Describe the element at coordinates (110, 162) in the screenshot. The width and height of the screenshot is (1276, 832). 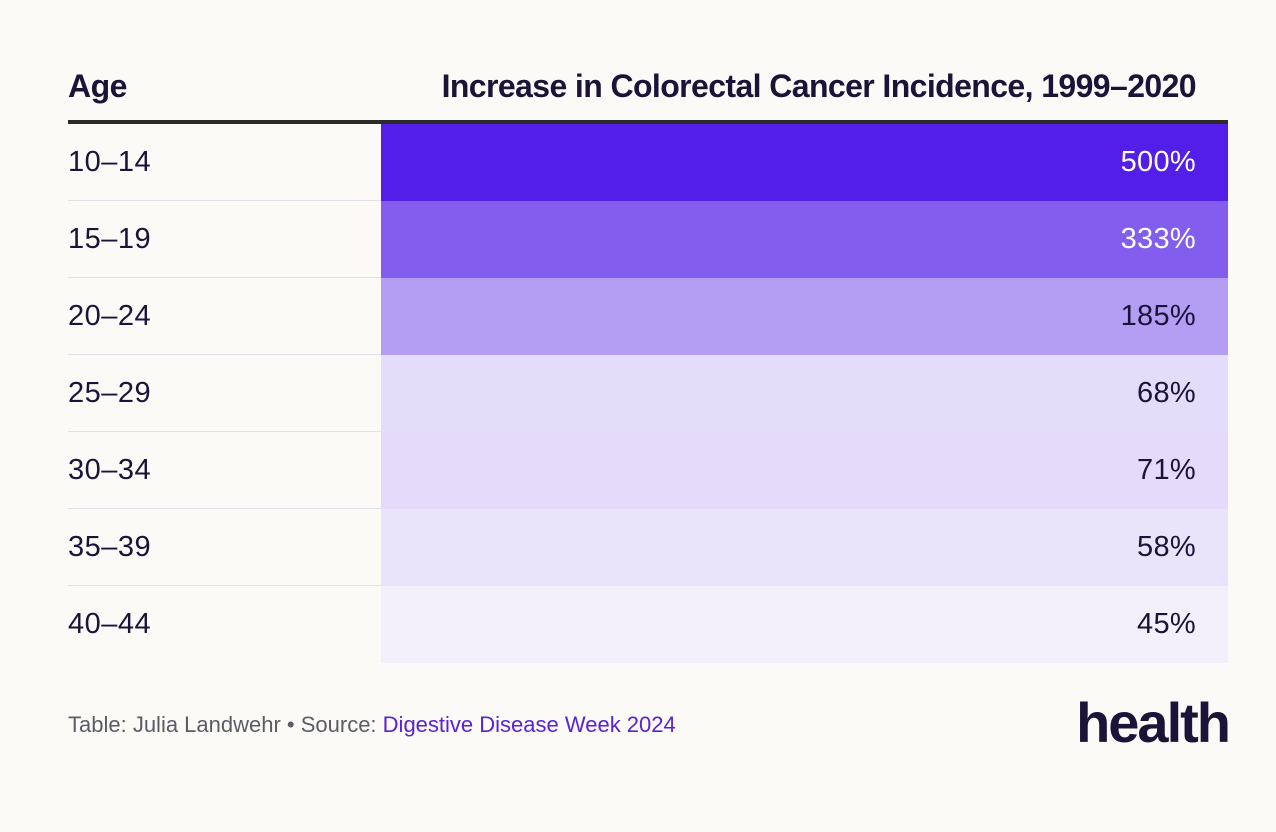
I see `age-cell: 10–14` at that location.